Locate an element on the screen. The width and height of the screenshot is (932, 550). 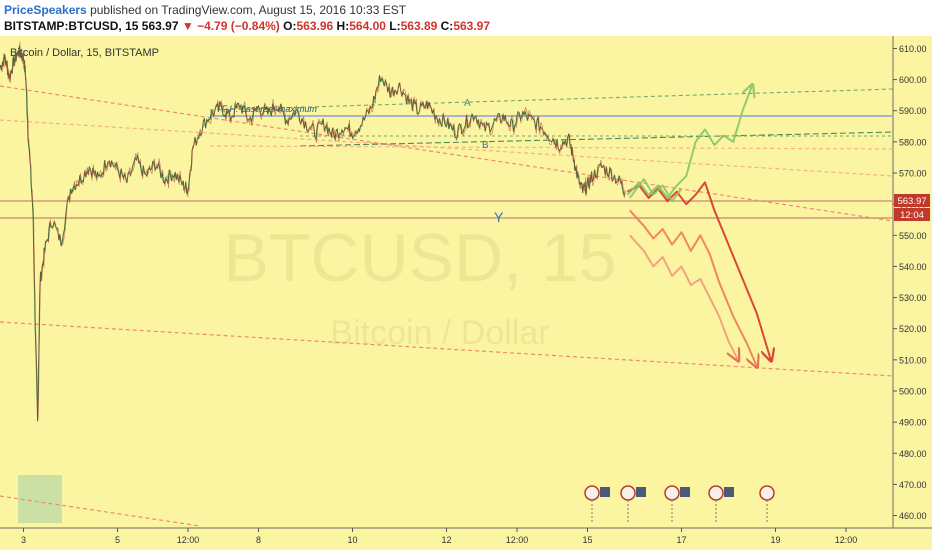
close-value: 563.97 is located at coordinates (472, 26).